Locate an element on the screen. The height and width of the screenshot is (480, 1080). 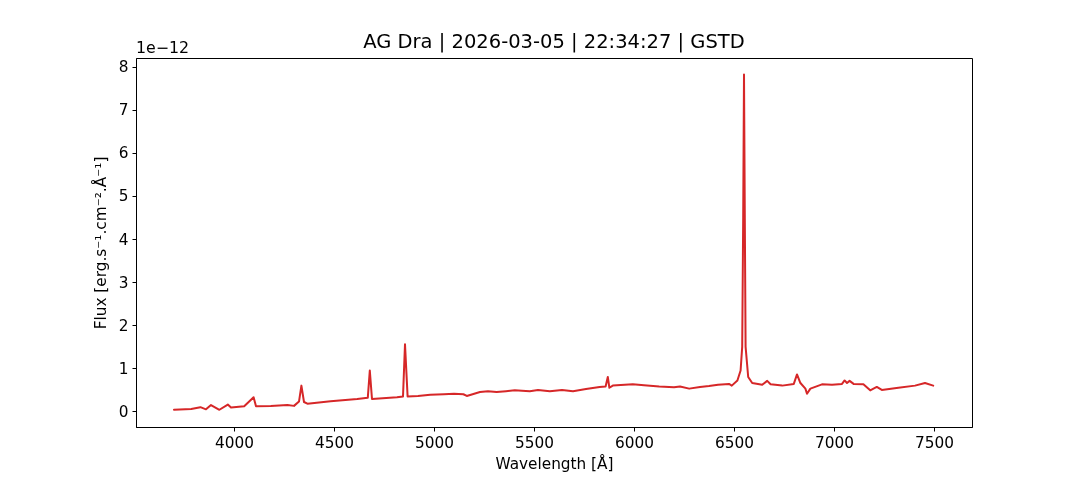
y-tick-label: 1 is located at coordinates (123, 368).